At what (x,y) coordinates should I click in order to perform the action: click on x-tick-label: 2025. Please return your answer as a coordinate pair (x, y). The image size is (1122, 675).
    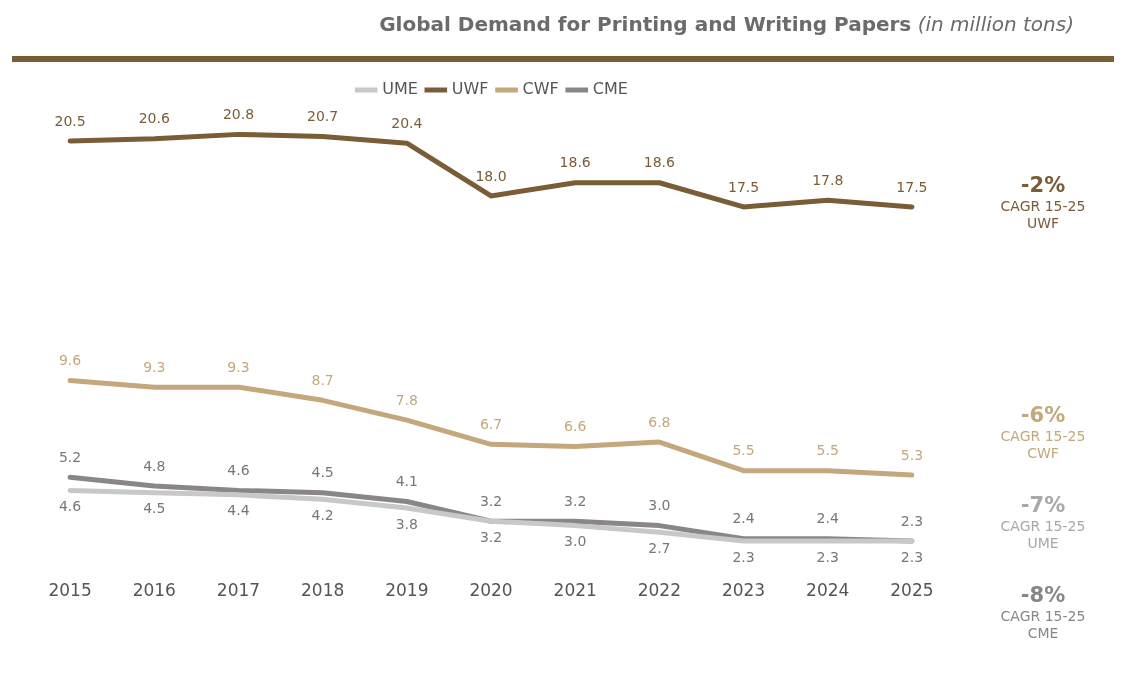
    Looking at the image, I should click on (912, 590).